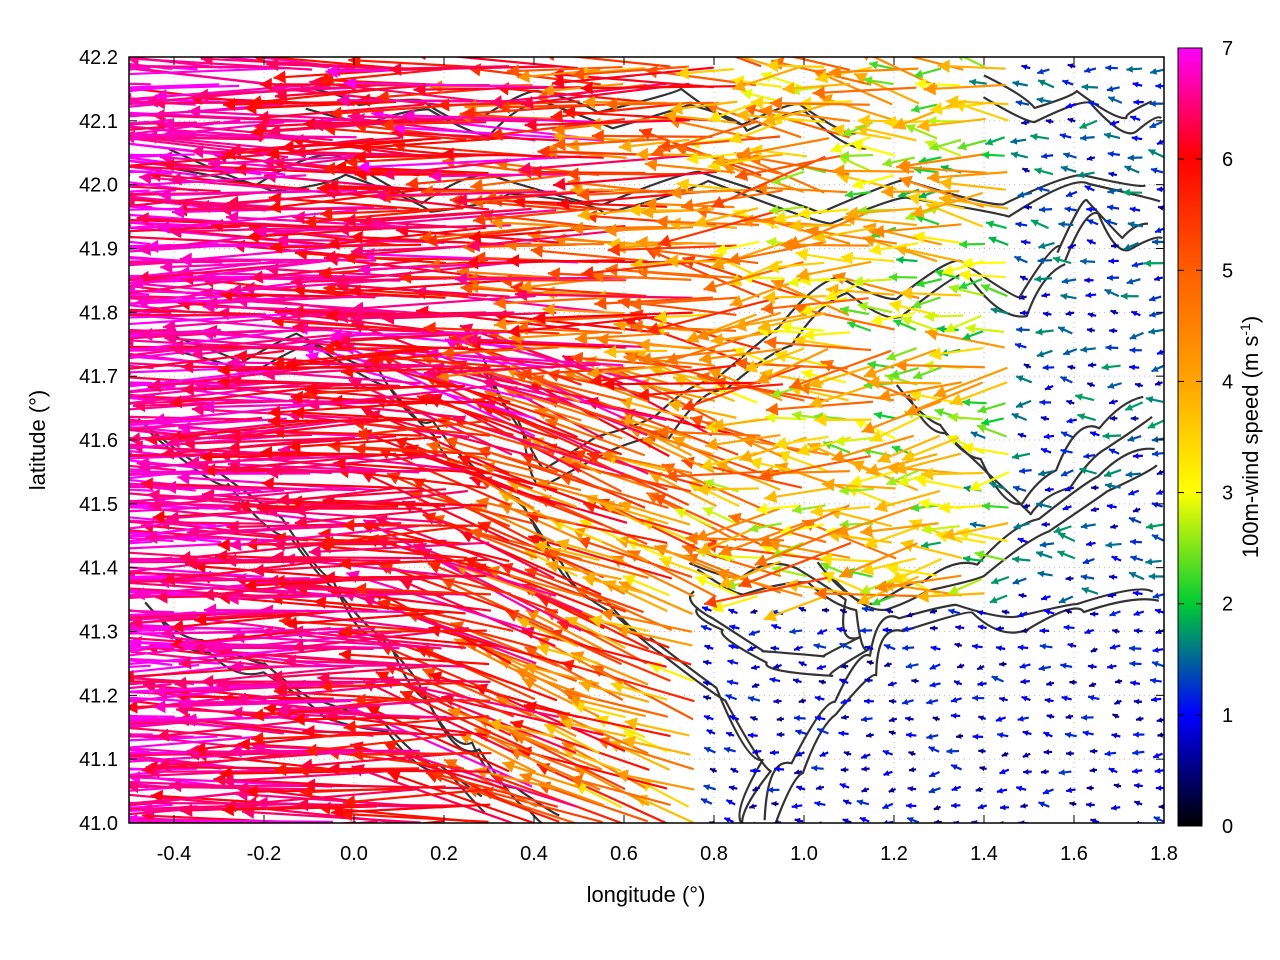 The width and height of the screenshot is (1280, 960). What do you see at coordinates (98, 633) in the screenshot?
I see `y-tick-label: 41.3` at bounding box center [98, 633].